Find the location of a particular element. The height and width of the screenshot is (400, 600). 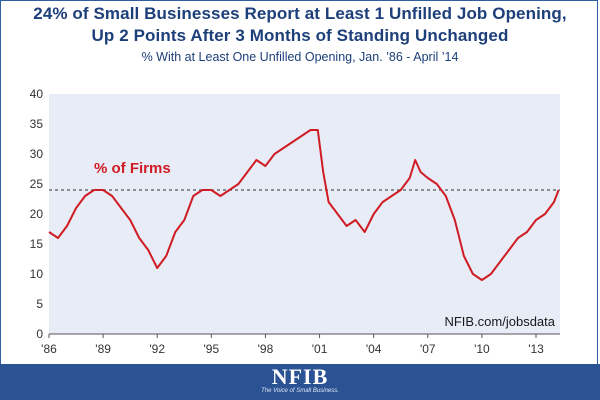

y-tick-label: 20 is located at coordinates (37, 214).